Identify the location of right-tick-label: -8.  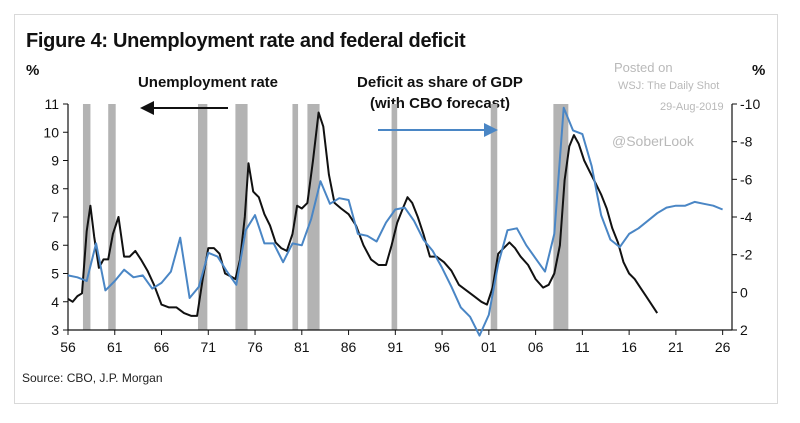
(746, 142).